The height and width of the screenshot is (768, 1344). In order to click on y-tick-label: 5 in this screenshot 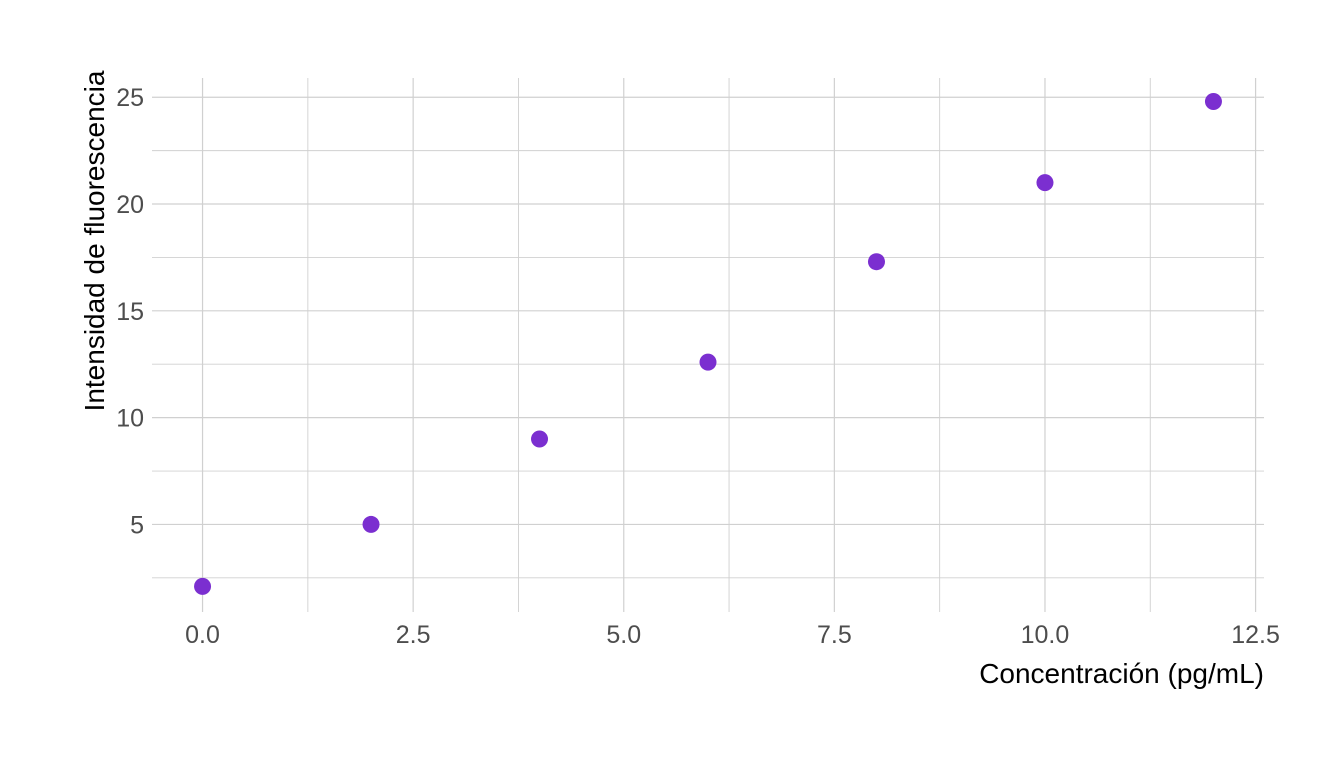, I will do `click(137, 525)`.